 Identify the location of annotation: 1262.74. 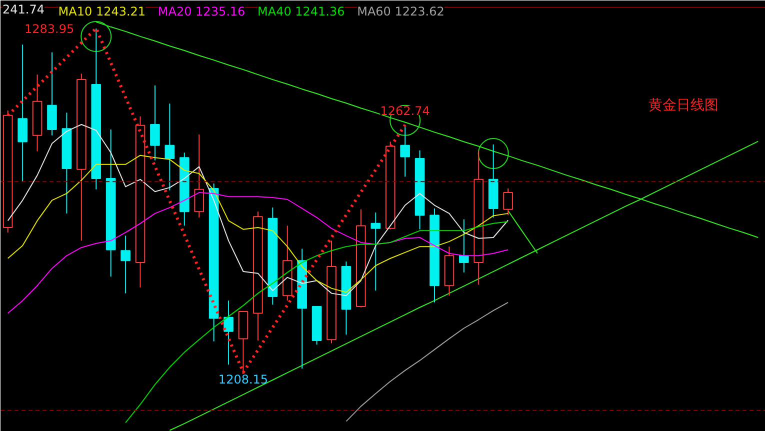
(405, 111).